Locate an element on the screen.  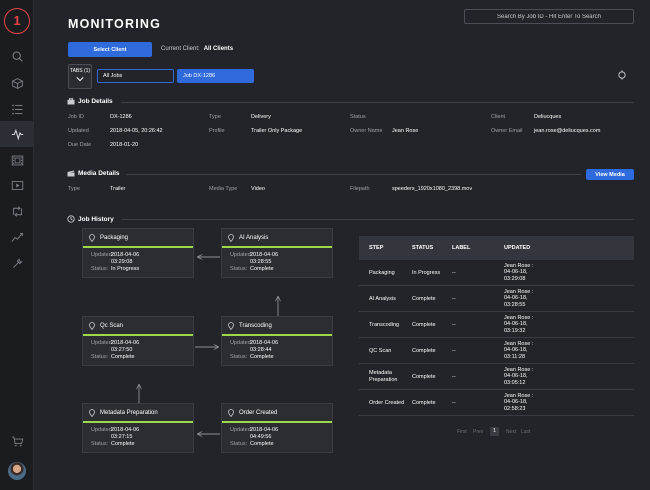
sidebar-item-tools is located at coordinates (17, 263).